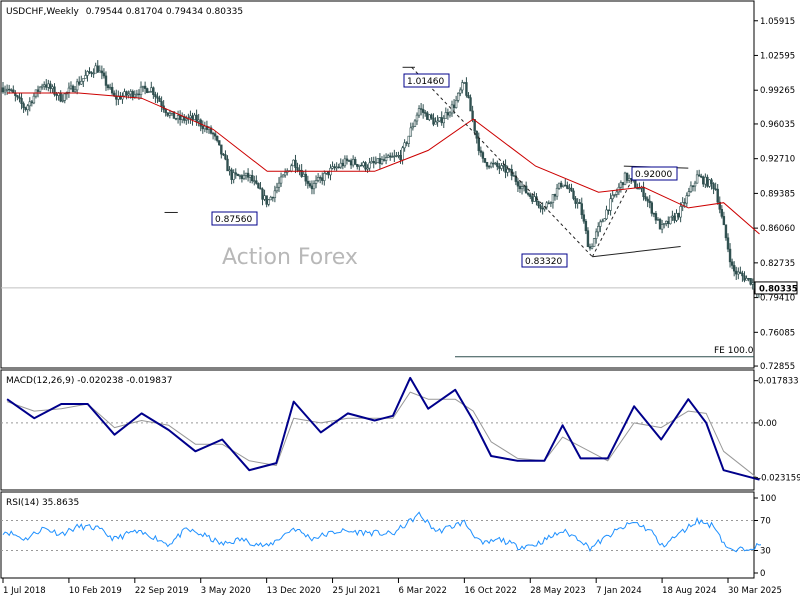 This screenshot has height=600, width=800. What do you see at coordinates (768, 499) in the screenshot?
I see `rsi-tick-label: 100` at bounding box center [768, 499].